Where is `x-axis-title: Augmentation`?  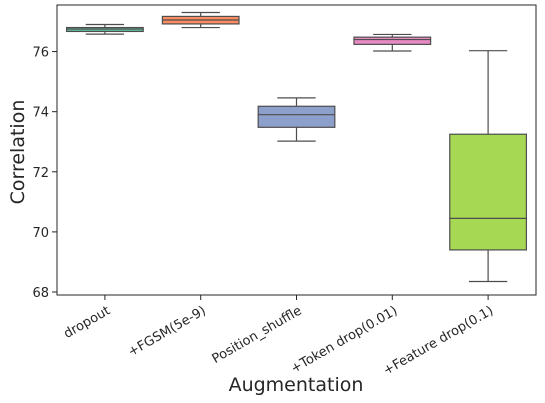
x-axis-title: Augmentation is located at coordinates (296, 385).